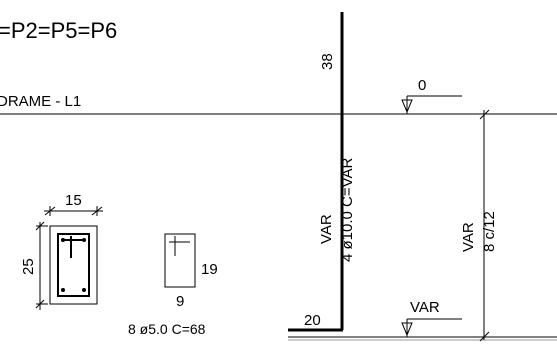  What do you see at coordinates (347, 209) in the screenshot?
I see `bar-spec-label: 4 ø10.0 C=VAR` at bounding box center [347, 209].